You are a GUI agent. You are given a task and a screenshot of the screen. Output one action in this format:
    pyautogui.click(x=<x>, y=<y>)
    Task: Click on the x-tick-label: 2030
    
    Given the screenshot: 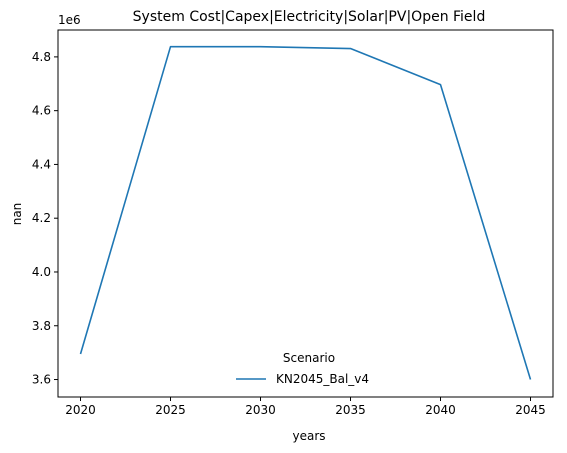 What is the action you would take?
    pyautogui.click(x=260, y=410)
    